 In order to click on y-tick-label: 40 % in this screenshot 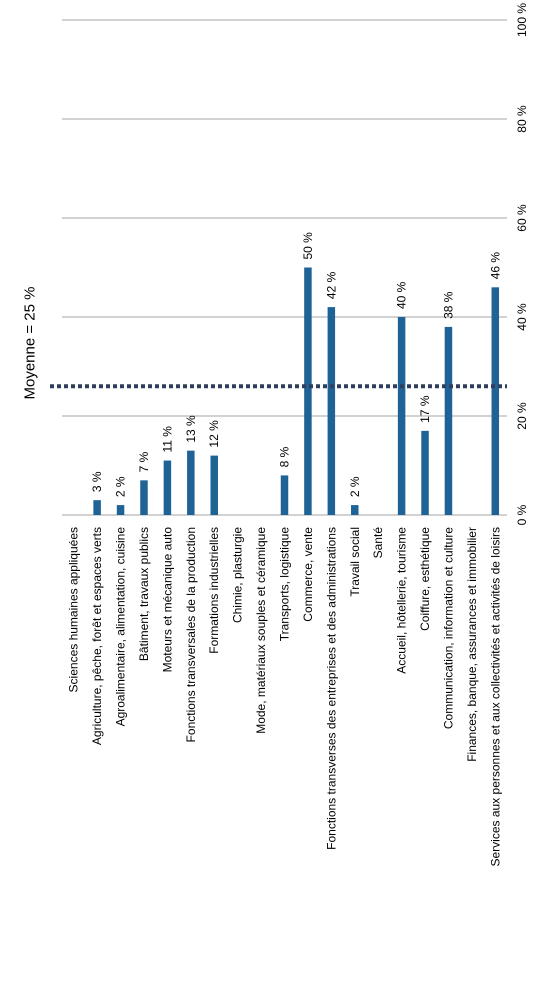, I will do `click(522, 317)`.